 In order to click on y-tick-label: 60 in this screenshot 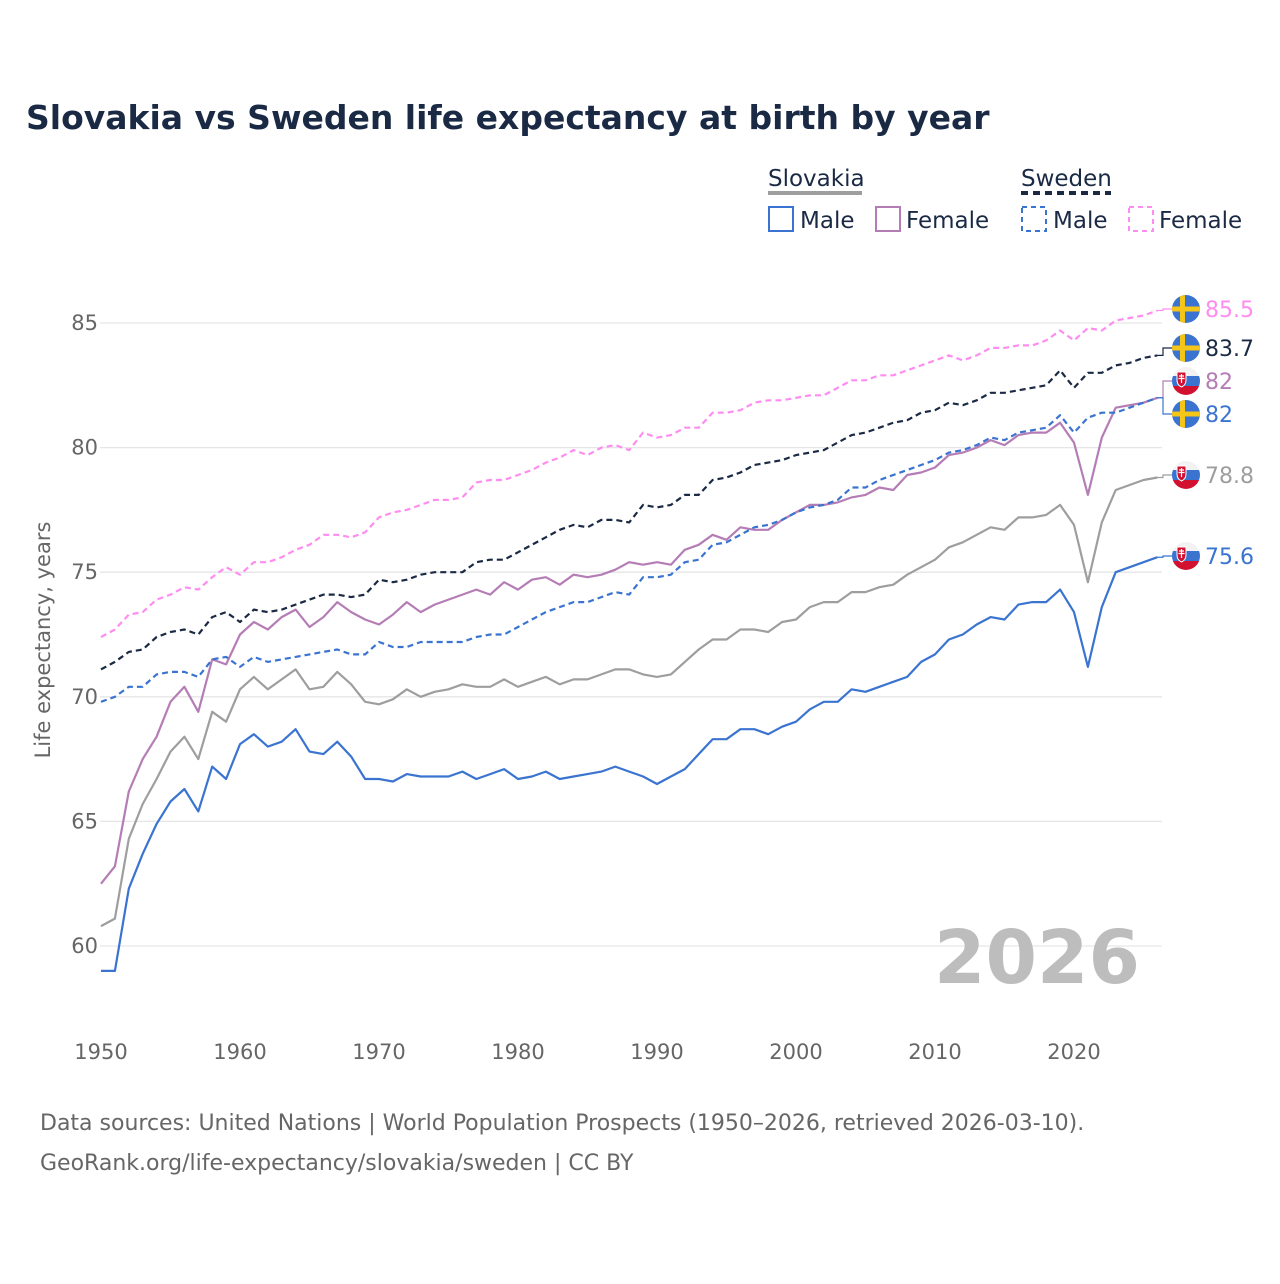, I will do `click(84, 946)`.